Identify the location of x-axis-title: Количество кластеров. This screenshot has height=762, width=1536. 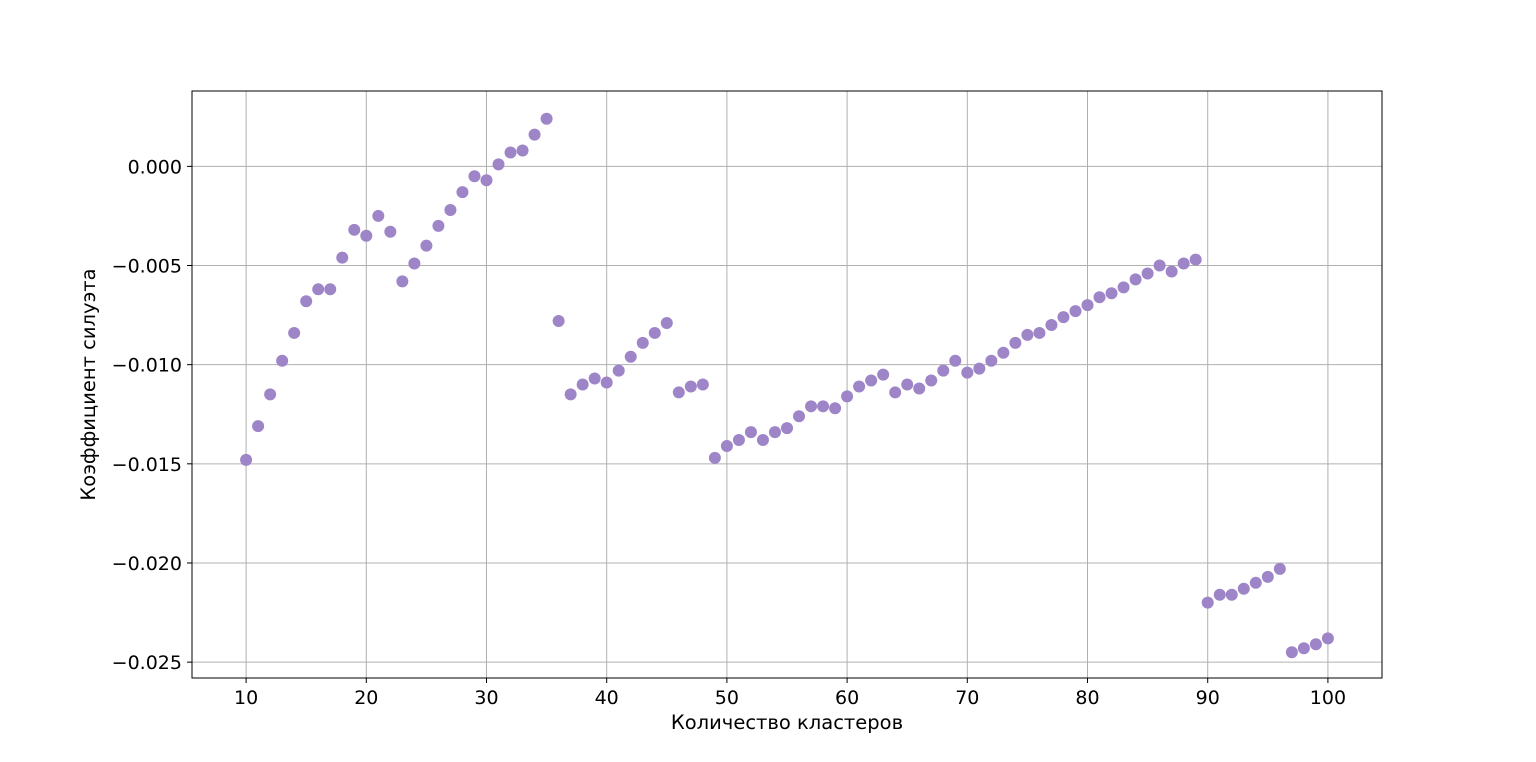
(787, 722).